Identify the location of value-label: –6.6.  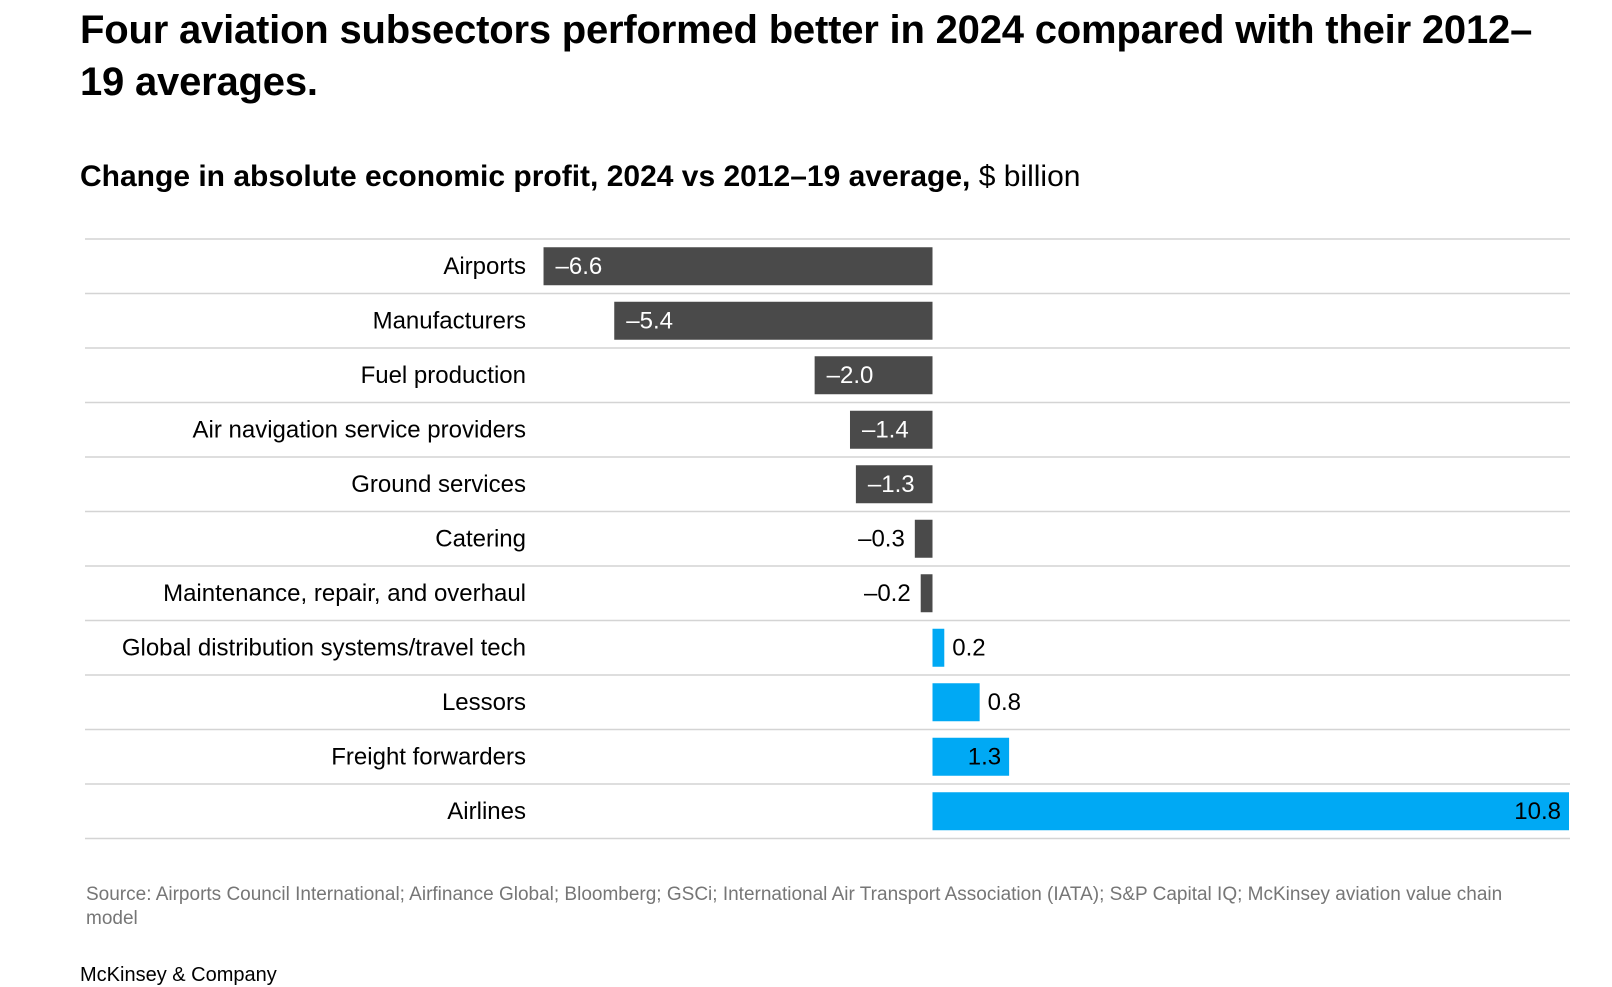
(579, 266).